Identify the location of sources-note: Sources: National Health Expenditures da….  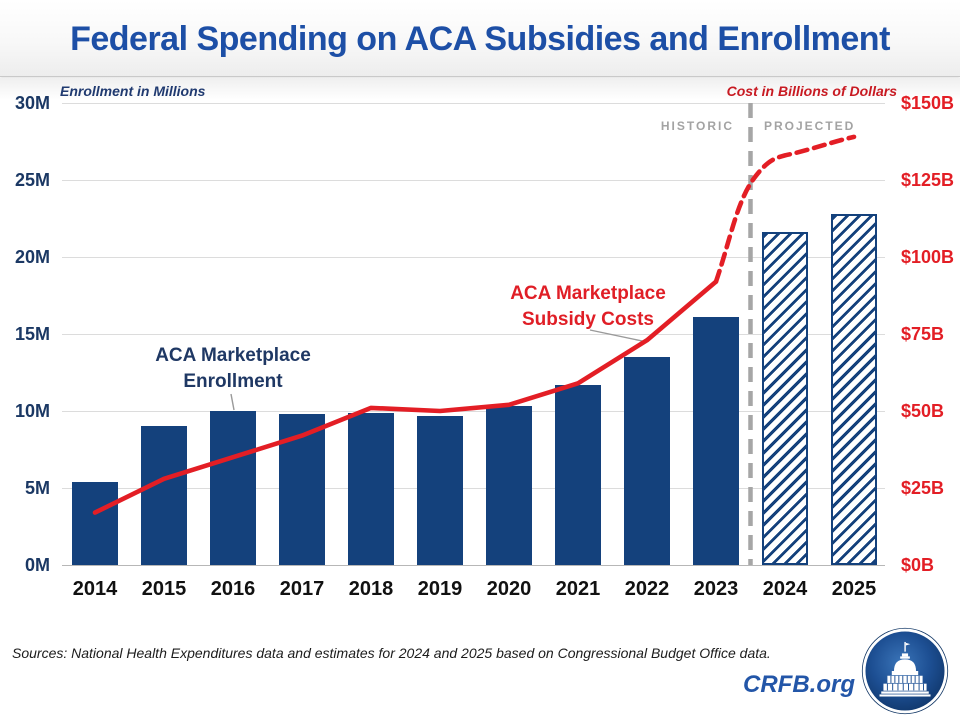
(391, 653).